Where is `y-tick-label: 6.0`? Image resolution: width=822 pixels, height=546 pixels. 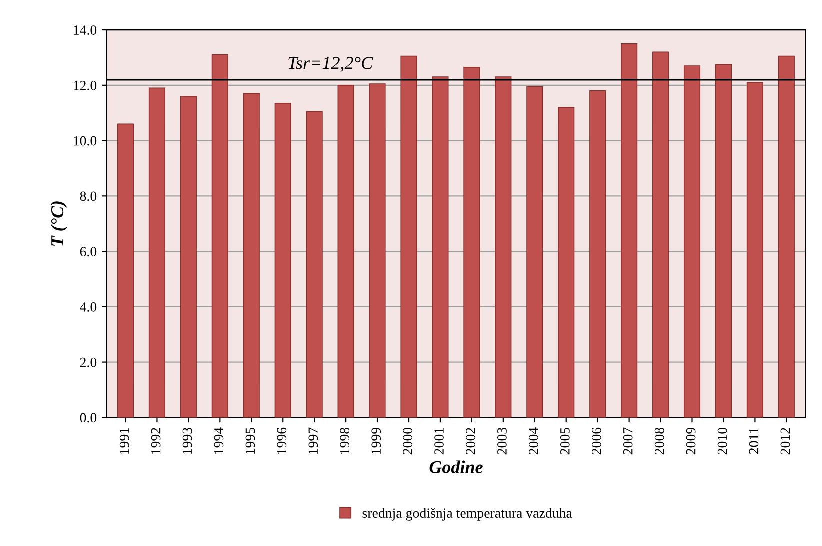 y-tick-label: 6.0 is located at coordinates (88, 252).